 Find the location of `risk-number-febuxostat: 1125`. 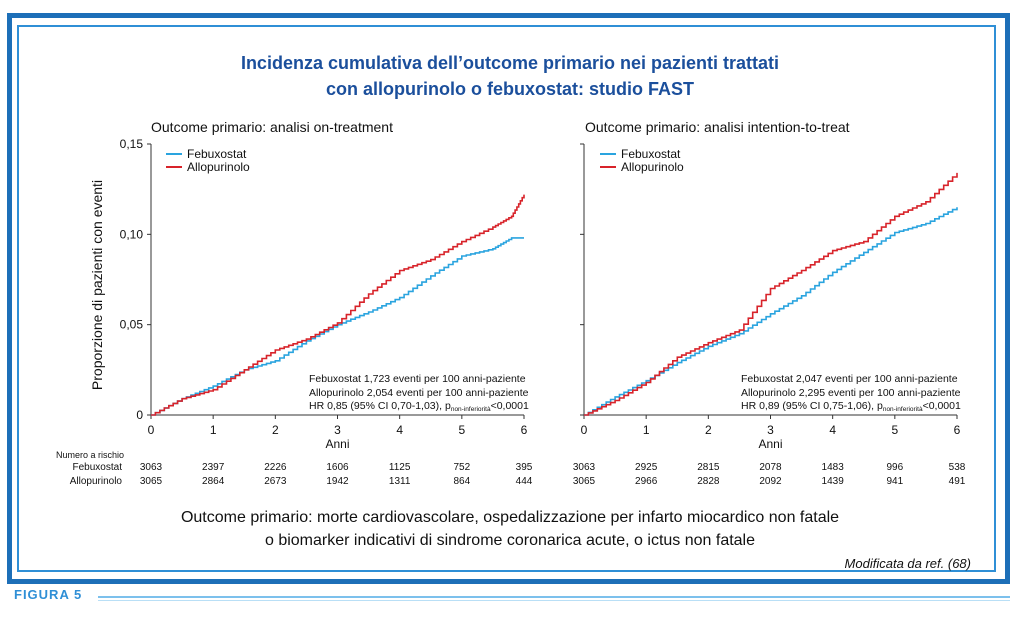

risk-number-febuxostat: 1125 is located at coordinates (399, 467).